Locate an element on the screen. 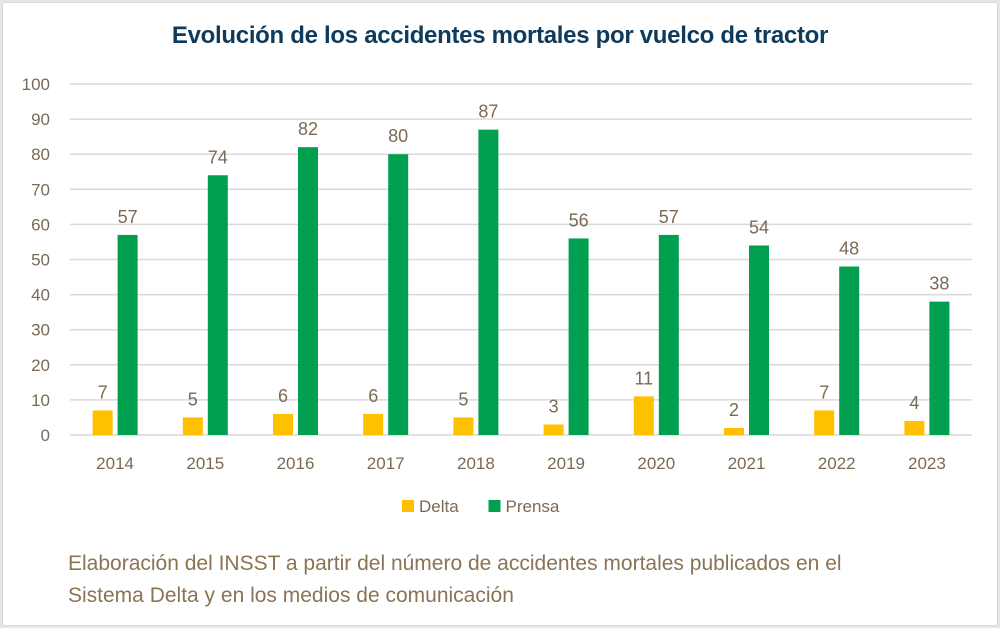 This screenshot has height=628, width=1000. y-tick-label: 40 is located at coordinates (40, 295).